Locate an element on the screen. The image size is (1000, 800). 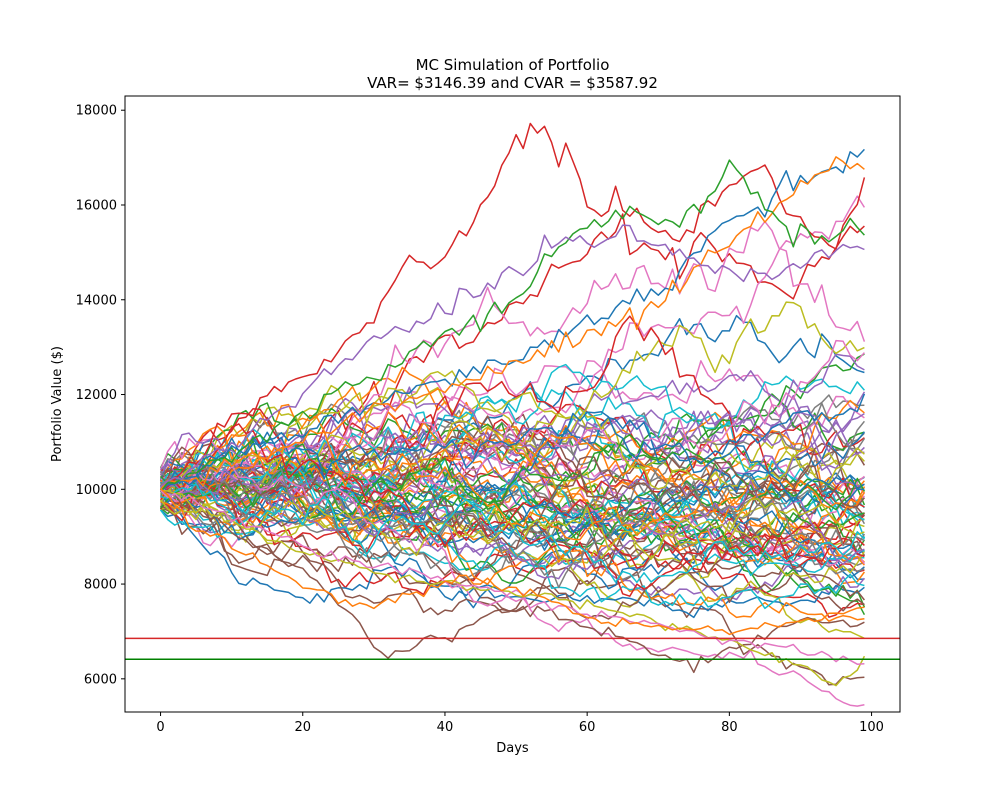
y-axis-label: Portfolio Value ($) is located at coordinates (57, 404).